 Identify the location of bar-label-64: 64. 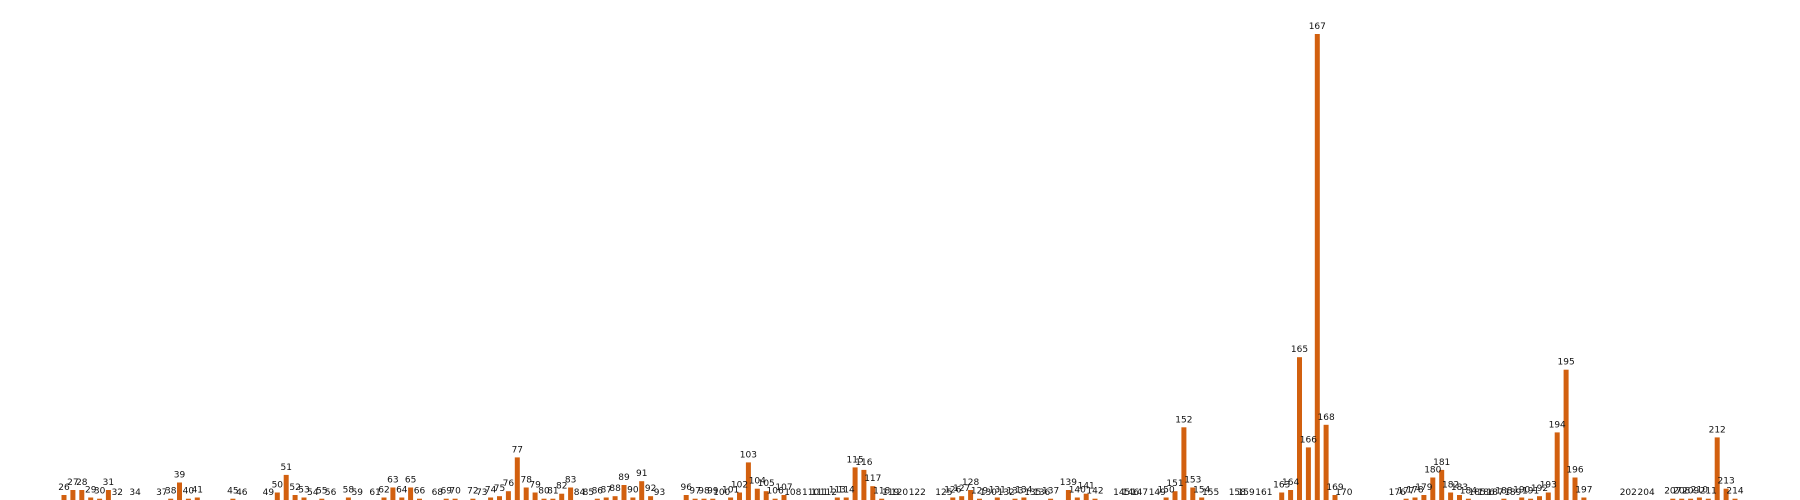
(402, 491).